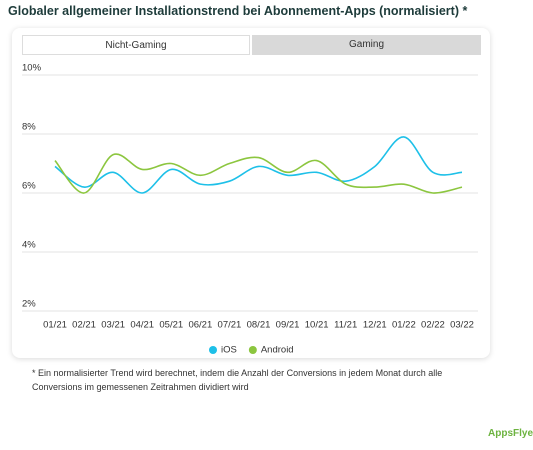 The image size is (533, 450). What do you see at coordinates (29, 127) in the screenshot?
I see `y-tick-label: 8%` at bounding box center [29, 127].